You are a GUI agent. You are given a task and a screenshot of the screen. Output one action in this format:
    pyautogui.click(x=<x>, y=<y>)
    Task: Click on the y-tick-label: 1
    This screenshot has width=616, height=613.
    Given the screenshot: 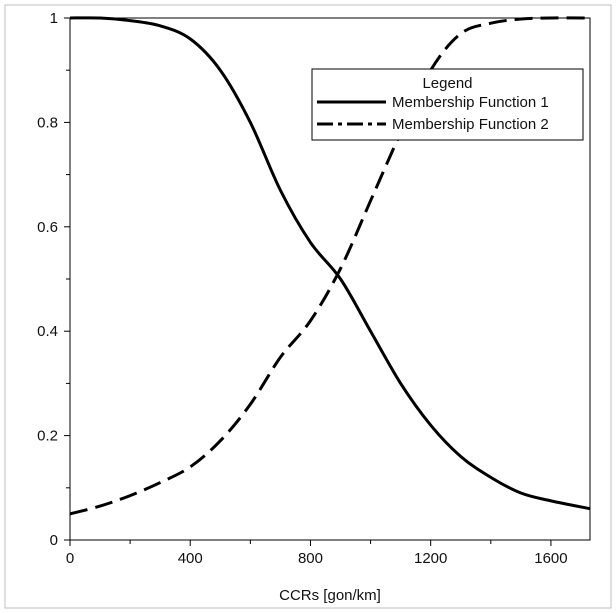 What is the action you would take?
    pyautogui.click(x=54, y=18)
    